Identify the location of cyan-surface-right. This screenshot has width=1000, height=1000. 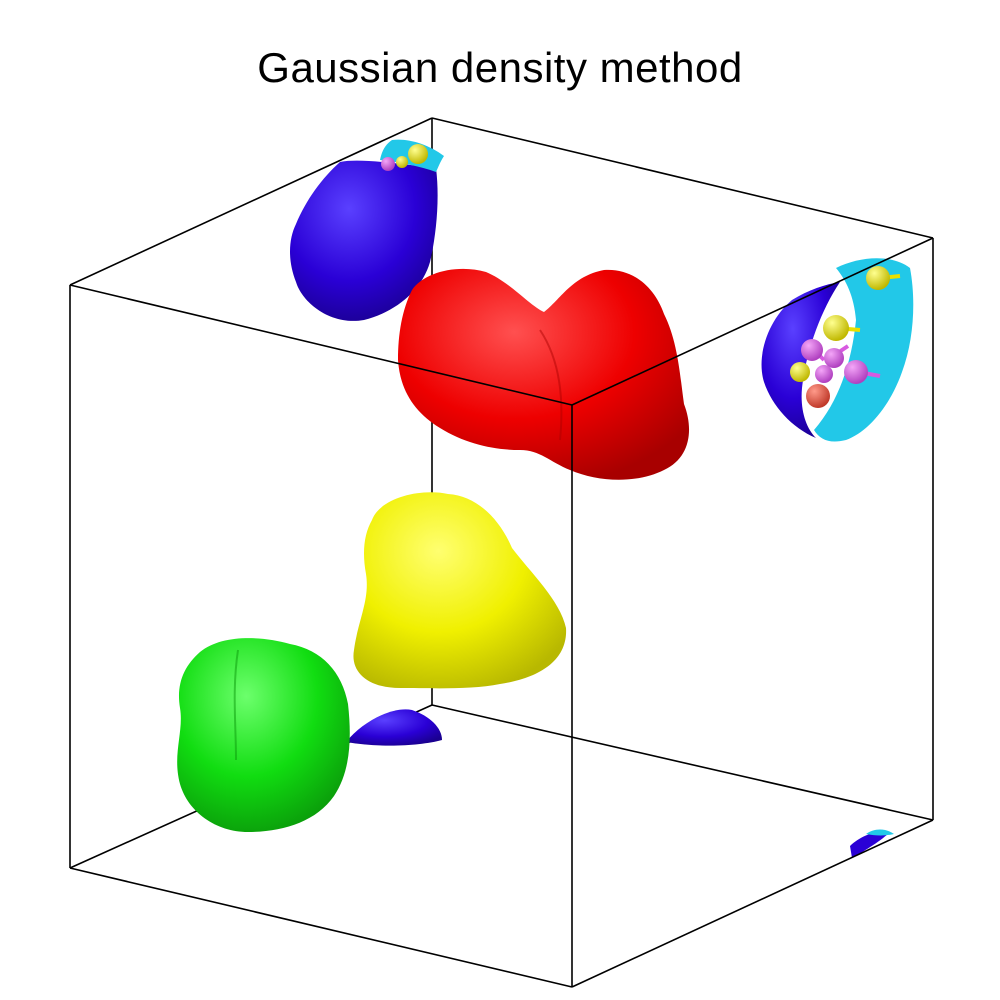
(864, 350).